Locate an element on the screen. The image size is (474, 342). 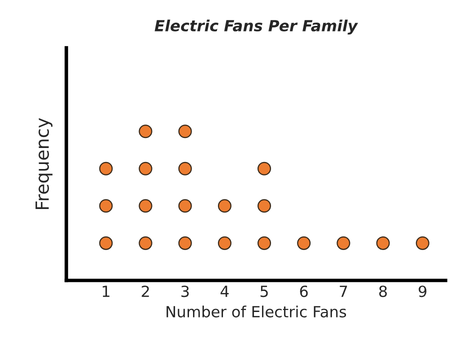
x-tick-label: 1 is located at coordinates (106, 291).